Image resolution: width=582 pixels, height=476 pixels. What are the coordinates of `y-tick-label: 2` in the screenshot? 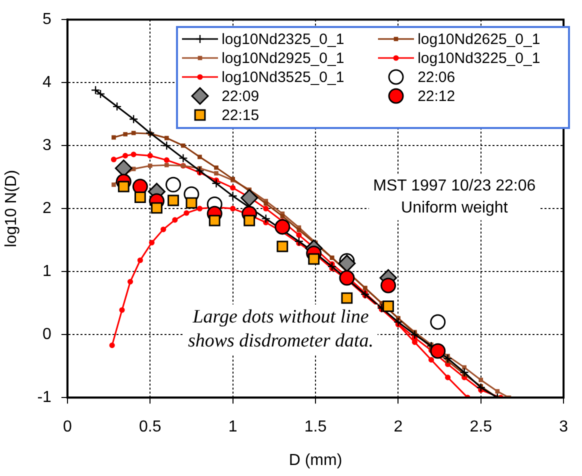 It's located at (47, 209).